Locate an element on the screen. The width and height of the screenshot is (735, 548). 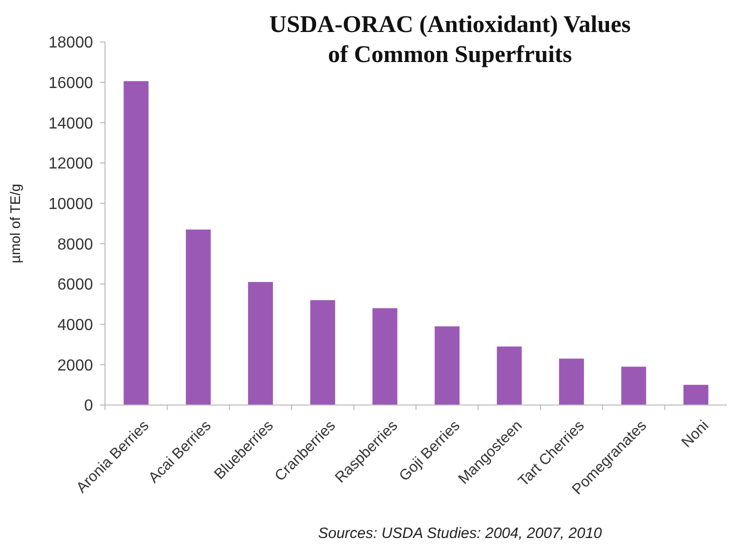
y-tick-label: 10000 is located at coordinates (71, 204).